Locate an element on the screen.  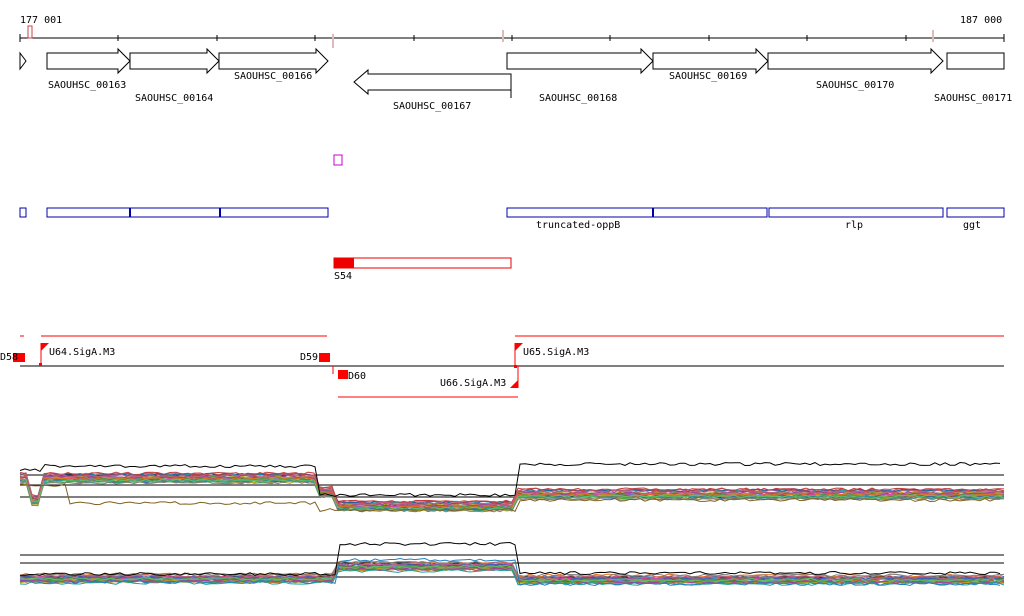
tiling-profiles-reverse is located at coordinates (512, 564).